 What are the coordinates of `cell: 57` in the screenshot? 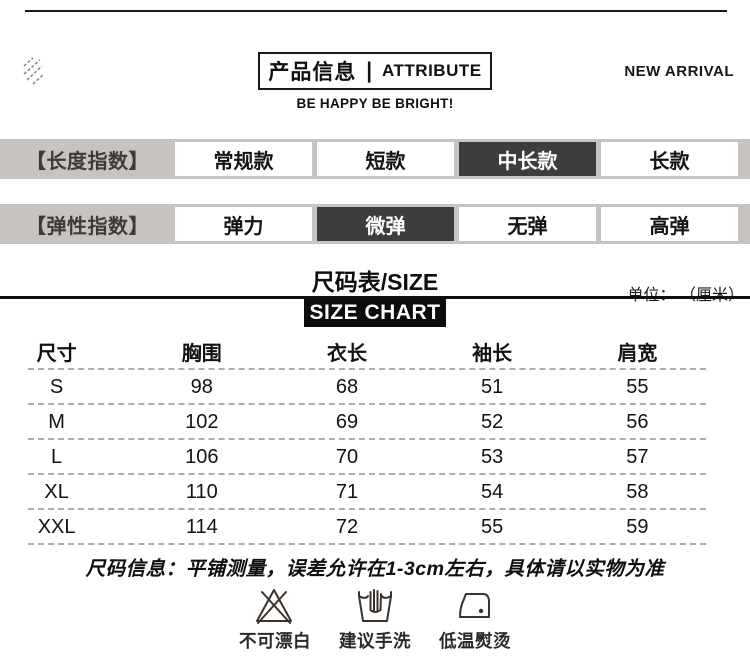 It's located at (637, 457).